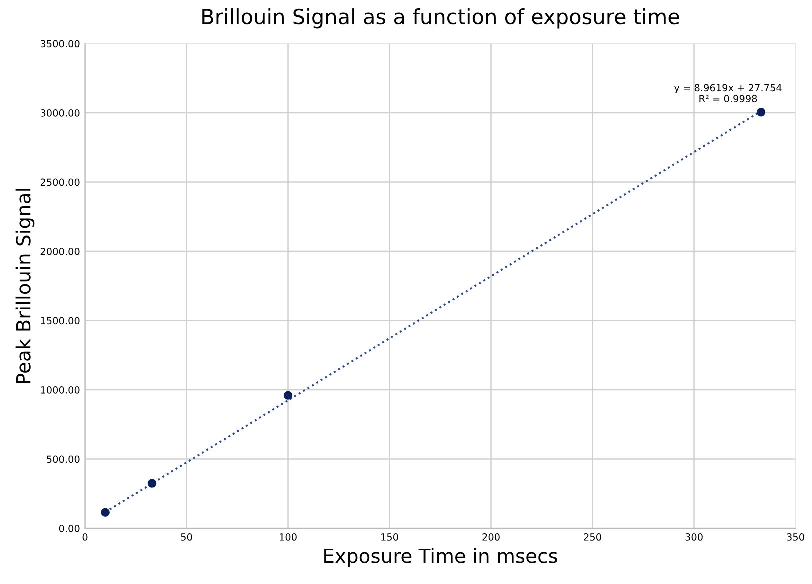 The width and height of the screenshot is (812, 584). What do you see at coordinates (441, 558) in the screenshot?
I see `x-axis-title: Exposure Time in msecs` at bounding box center [441, 558].